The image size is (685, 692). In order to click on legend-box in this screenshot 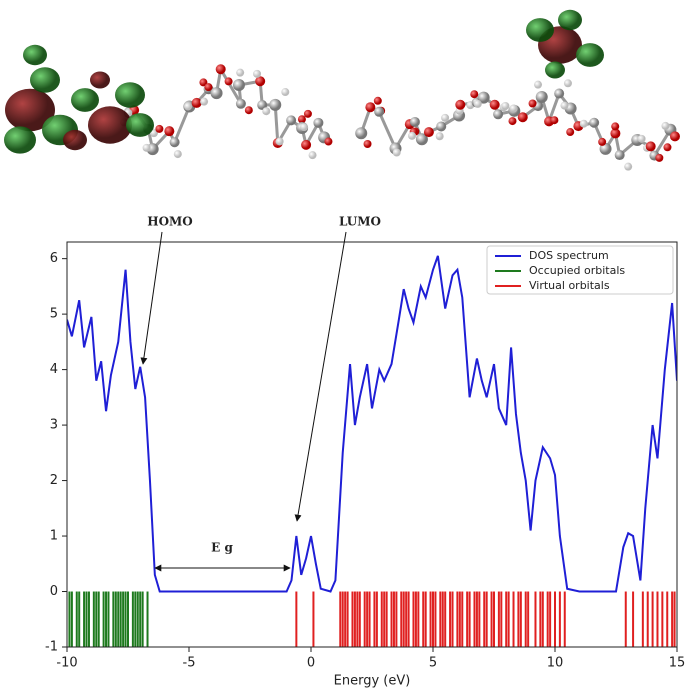, I will do `click(580, 270)`.